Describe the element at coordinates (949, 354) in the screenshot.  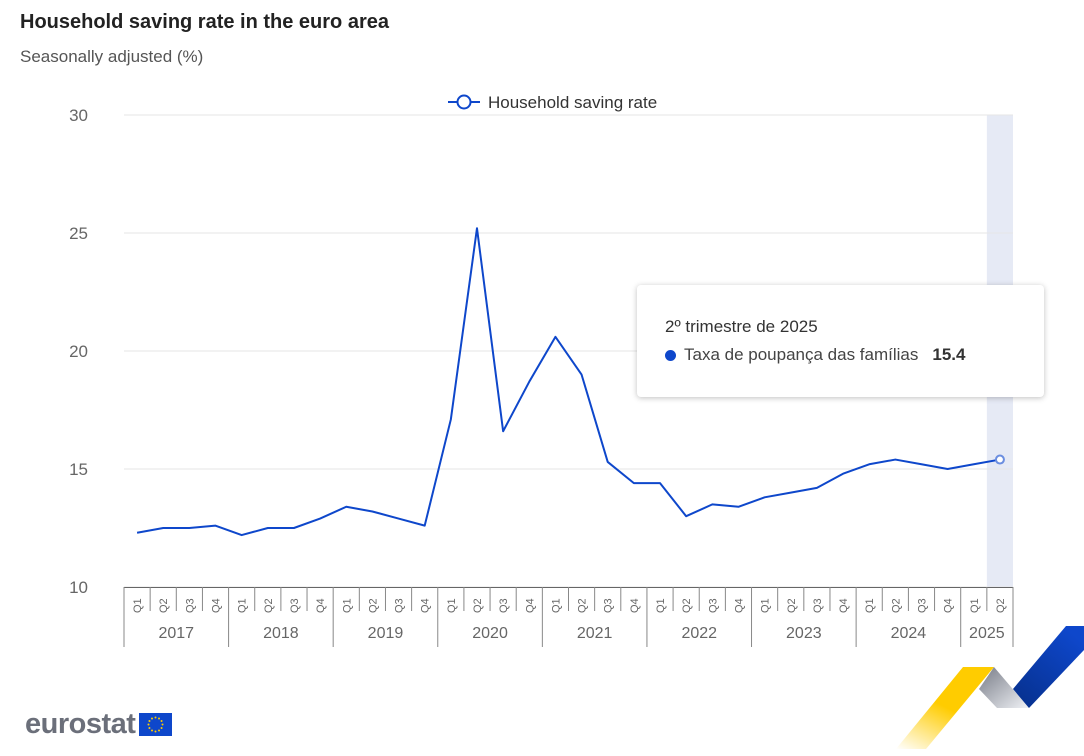
I see `tooltip-value: 15.4` at that location.